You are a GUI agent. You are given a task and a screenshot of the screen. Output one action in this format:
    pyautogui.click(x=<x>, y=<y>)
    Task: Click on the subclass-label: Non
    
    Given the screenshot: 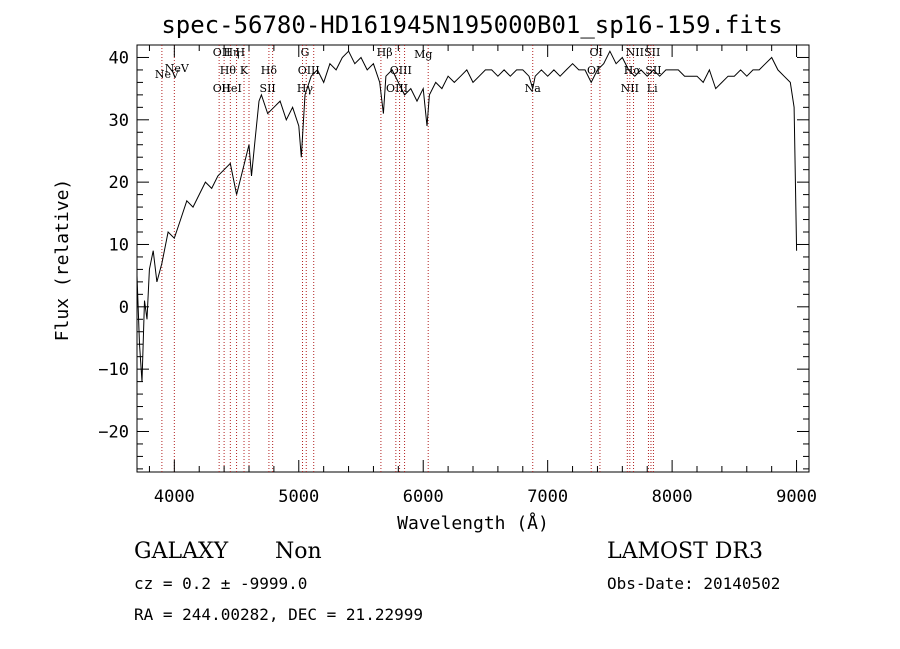 What is the action you would take?
    pyautogui.click(x=298, y=551)
    